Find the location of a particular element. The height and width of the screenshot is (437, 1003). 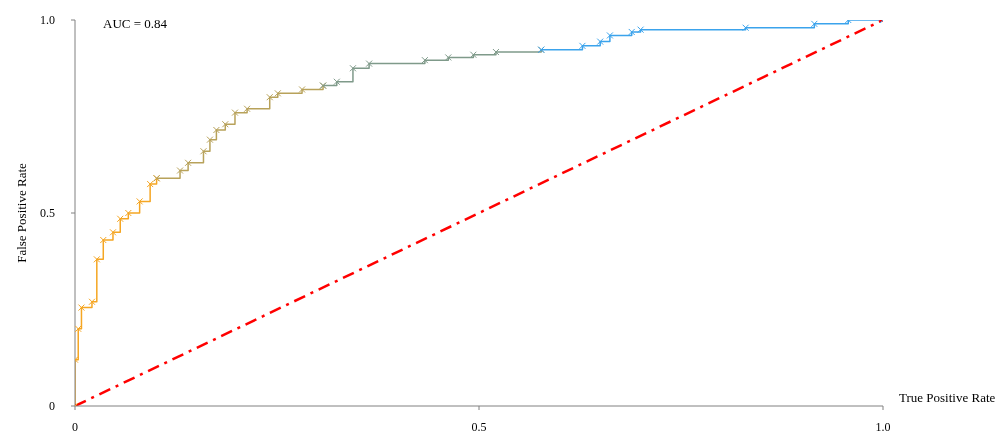

x-tick-label: 1.0 is located at coordinates (883, 426).